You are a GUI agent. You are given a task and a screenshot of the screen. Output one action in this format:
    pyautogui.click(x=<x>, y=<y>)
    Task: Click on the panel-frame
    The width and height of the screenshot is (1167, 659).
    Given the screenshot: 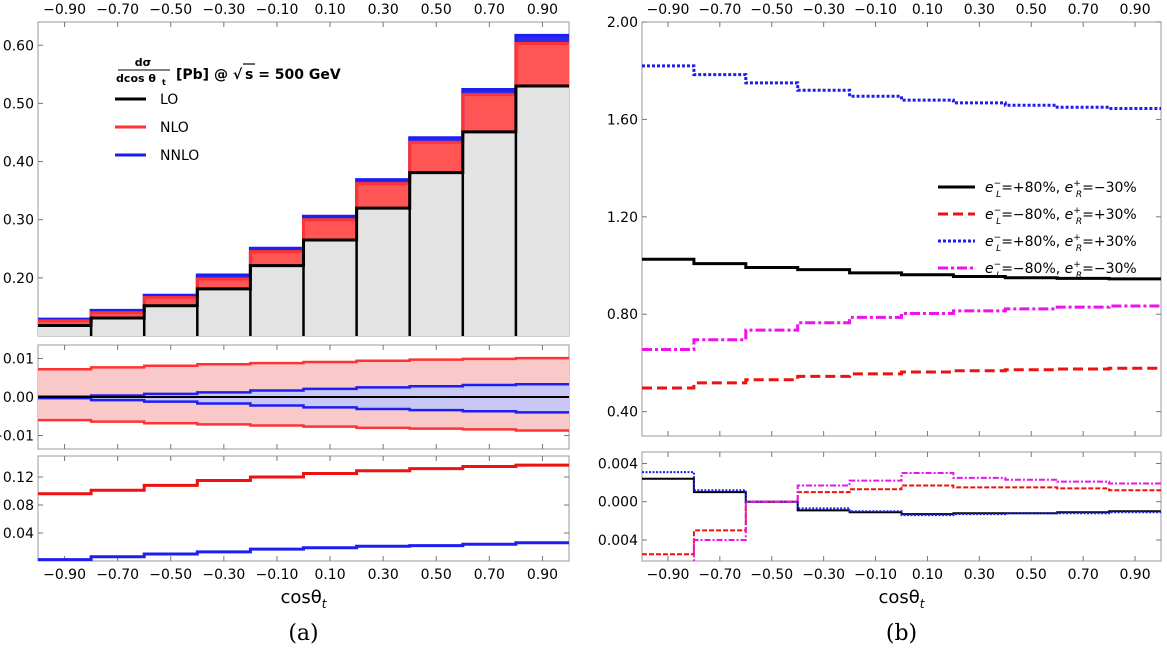 What is the action you would take?
    pyautogui.click(x=303, y=508)
    